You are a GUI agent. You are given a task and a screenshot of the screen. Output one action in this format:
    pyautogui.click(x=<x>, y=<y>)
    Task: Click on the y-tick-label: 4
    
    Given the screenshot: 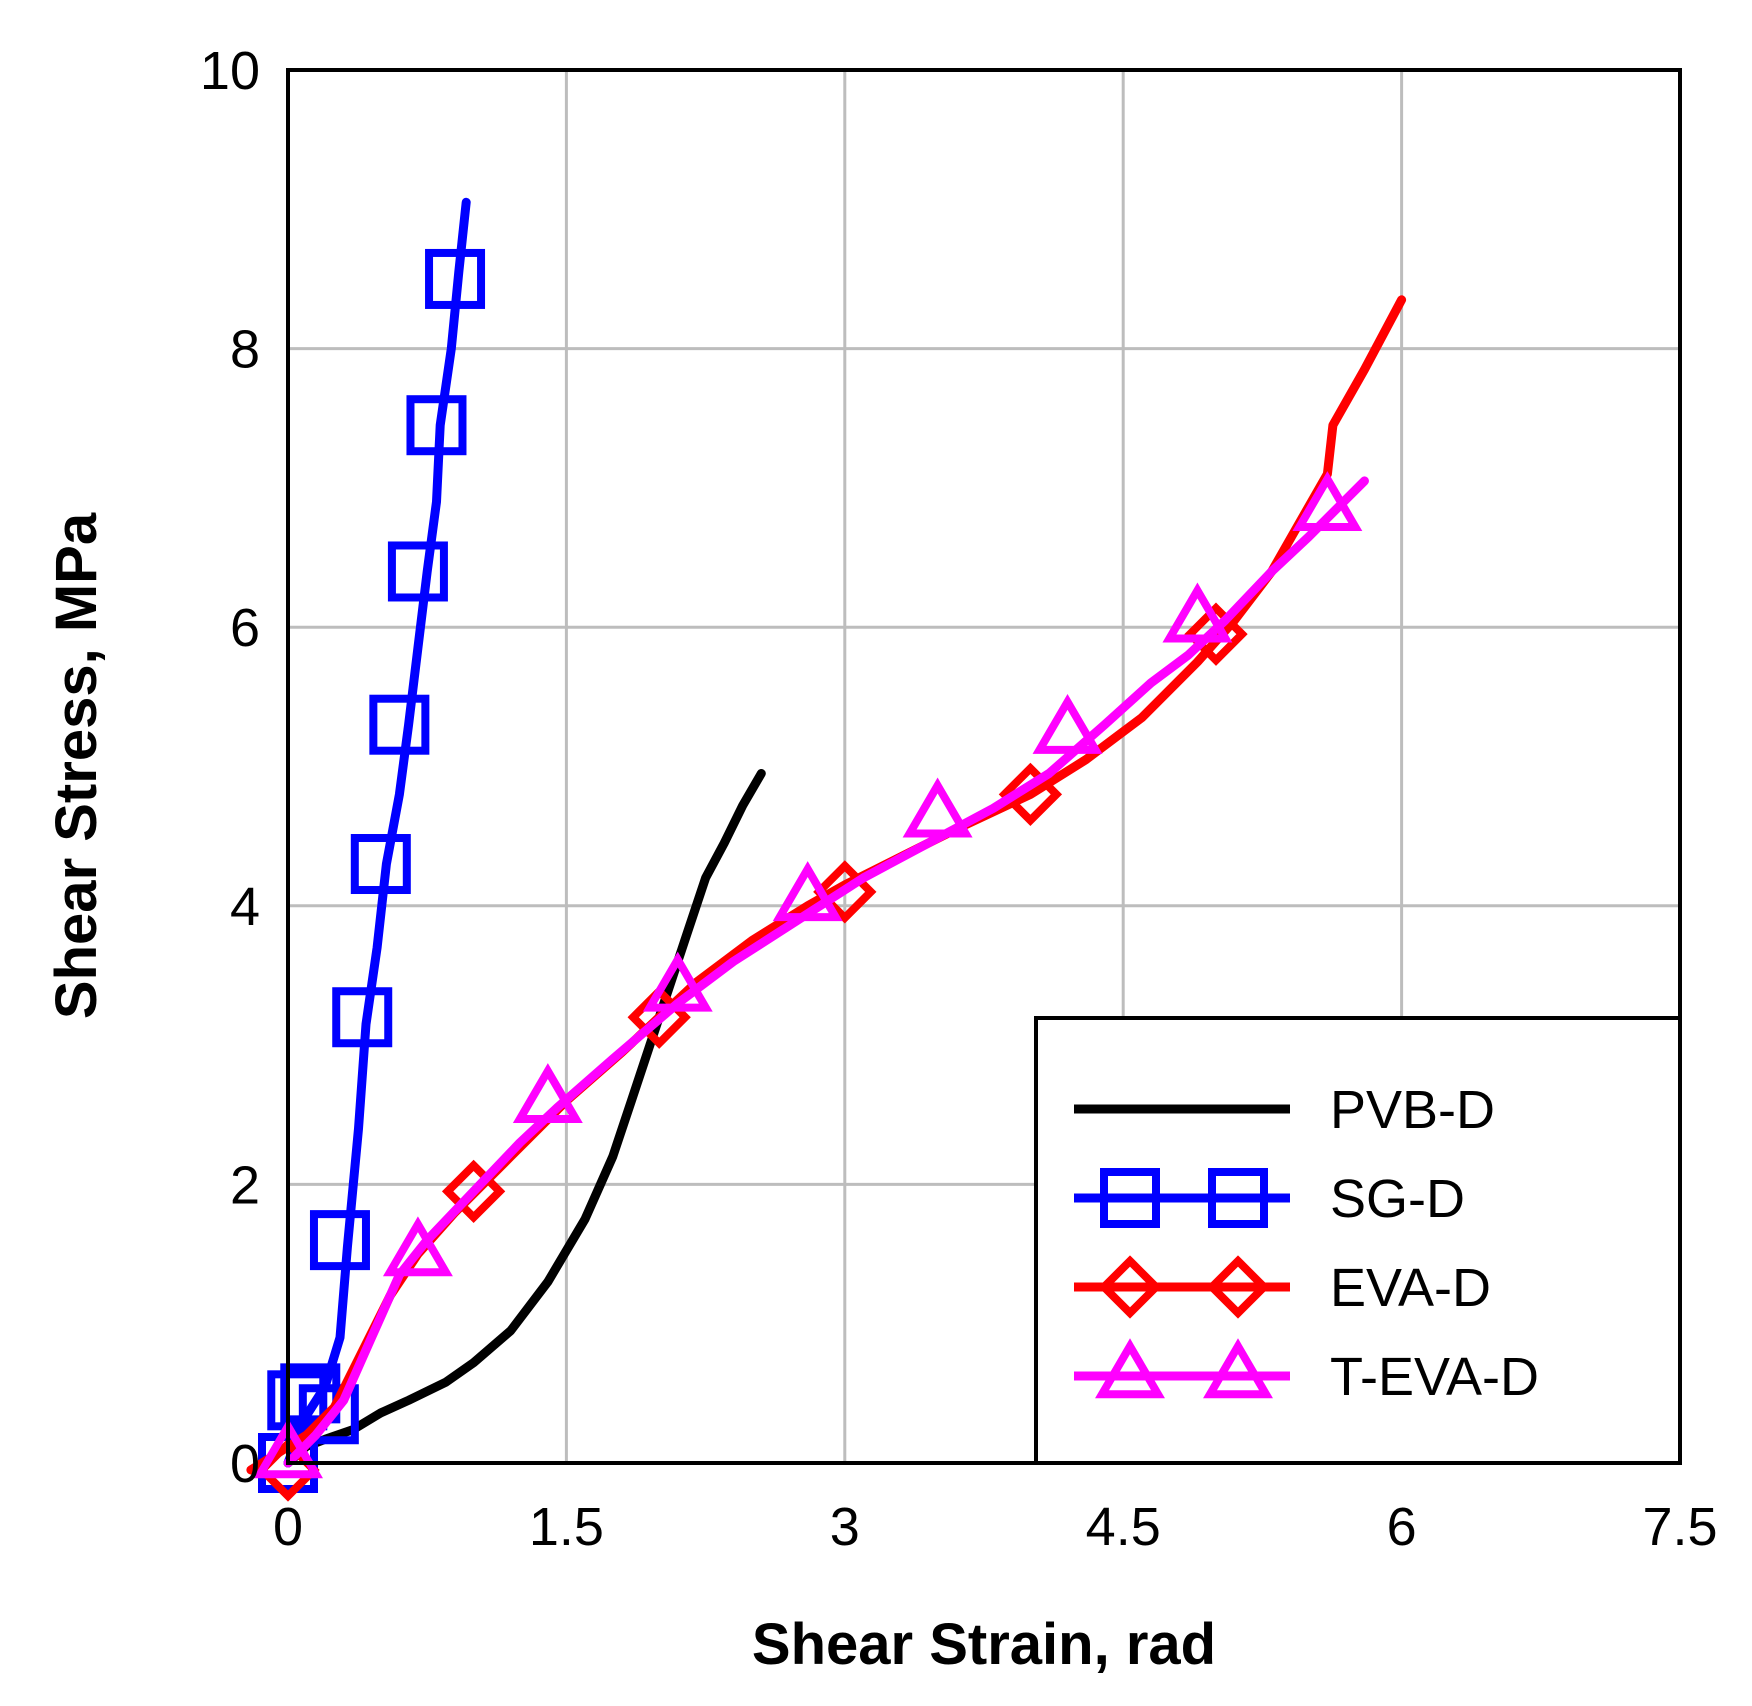 What is the action you would take?
    pyautogui.click(x=245, y=907)
    